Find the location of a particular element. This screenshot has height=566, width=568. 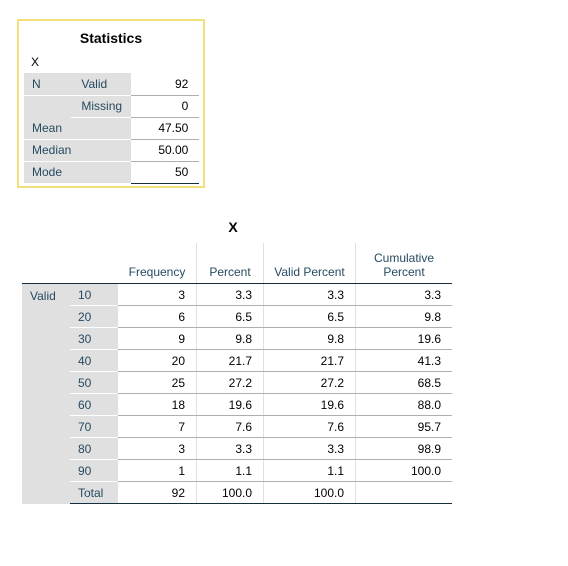

cell-valid-percent: 6.5 is located at coordinates (309, 316).